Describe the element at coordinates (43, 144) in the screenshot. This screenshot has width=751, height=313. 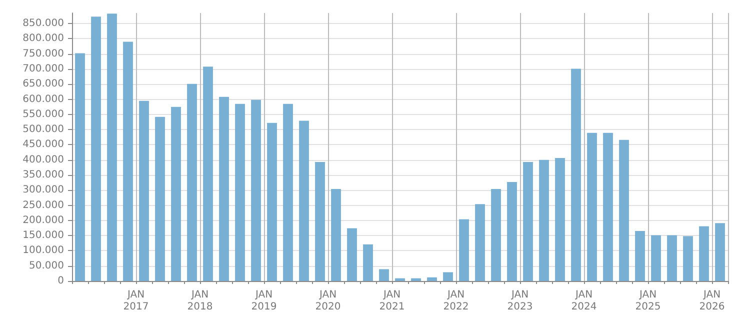
I see `y-tick-label: 450.000` at that location.